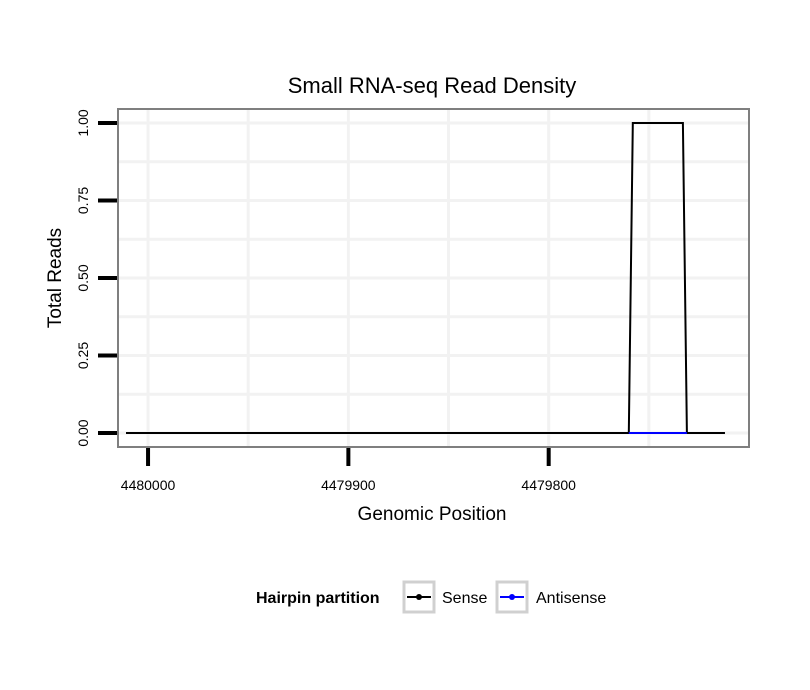 This screenshot has width=810, height=690. Describe the element at coordinates (432, 514) in the screenshot. I see `x-axis-title: Genomic Position` at that location.